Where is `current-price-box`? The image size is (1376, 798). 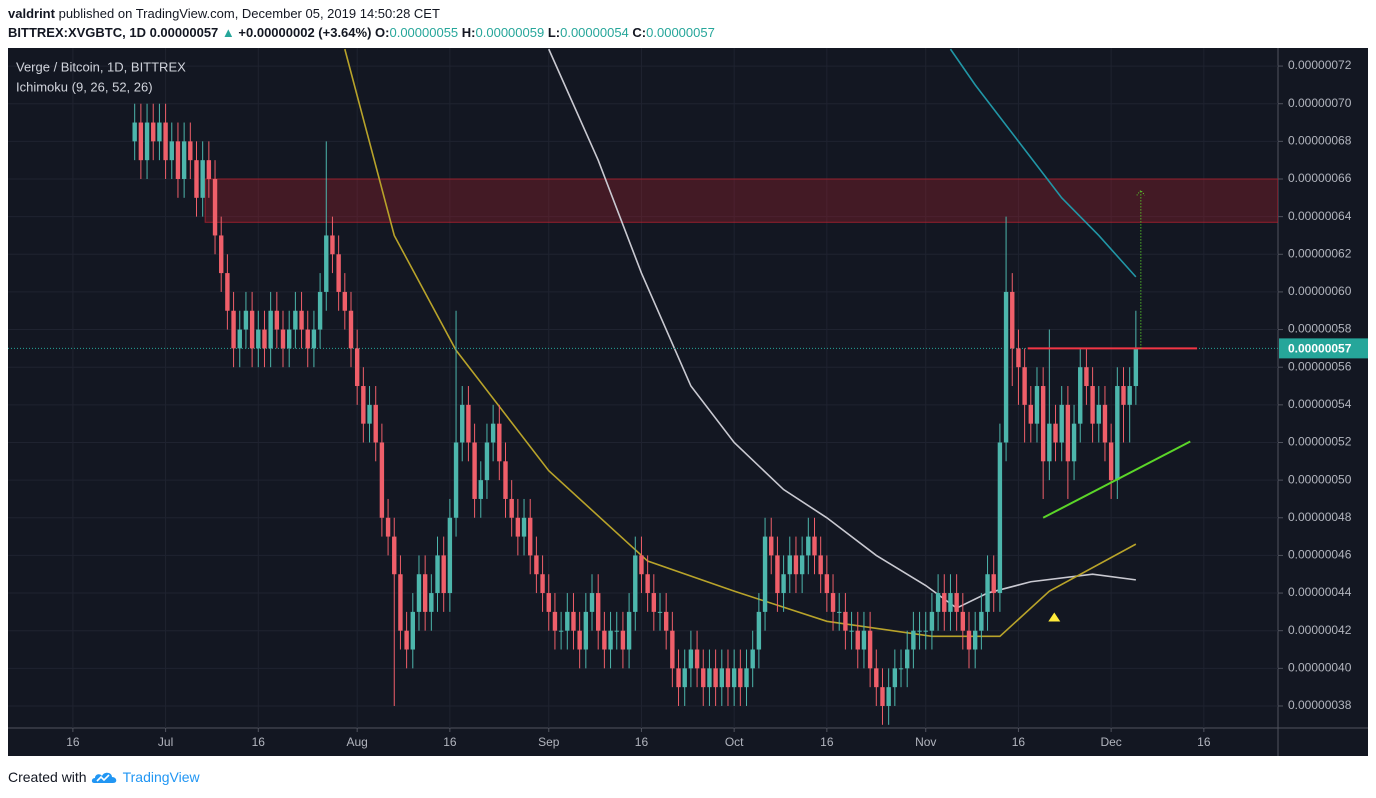 current-price-box is located at coordinates (1323, 348).